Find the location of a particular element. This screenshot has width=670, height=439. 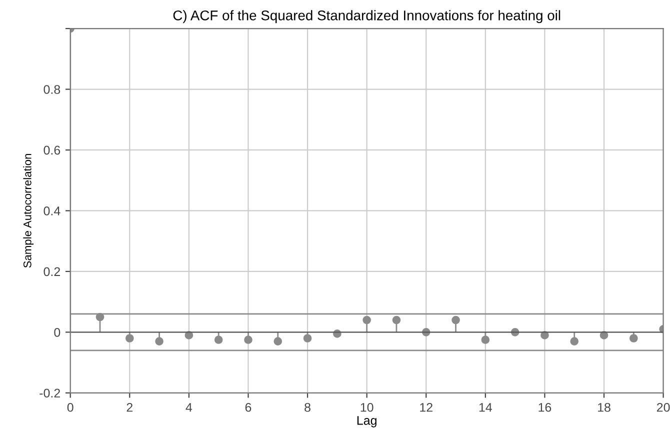

x-tick-label: 12 is located at coordinates (426, 407).